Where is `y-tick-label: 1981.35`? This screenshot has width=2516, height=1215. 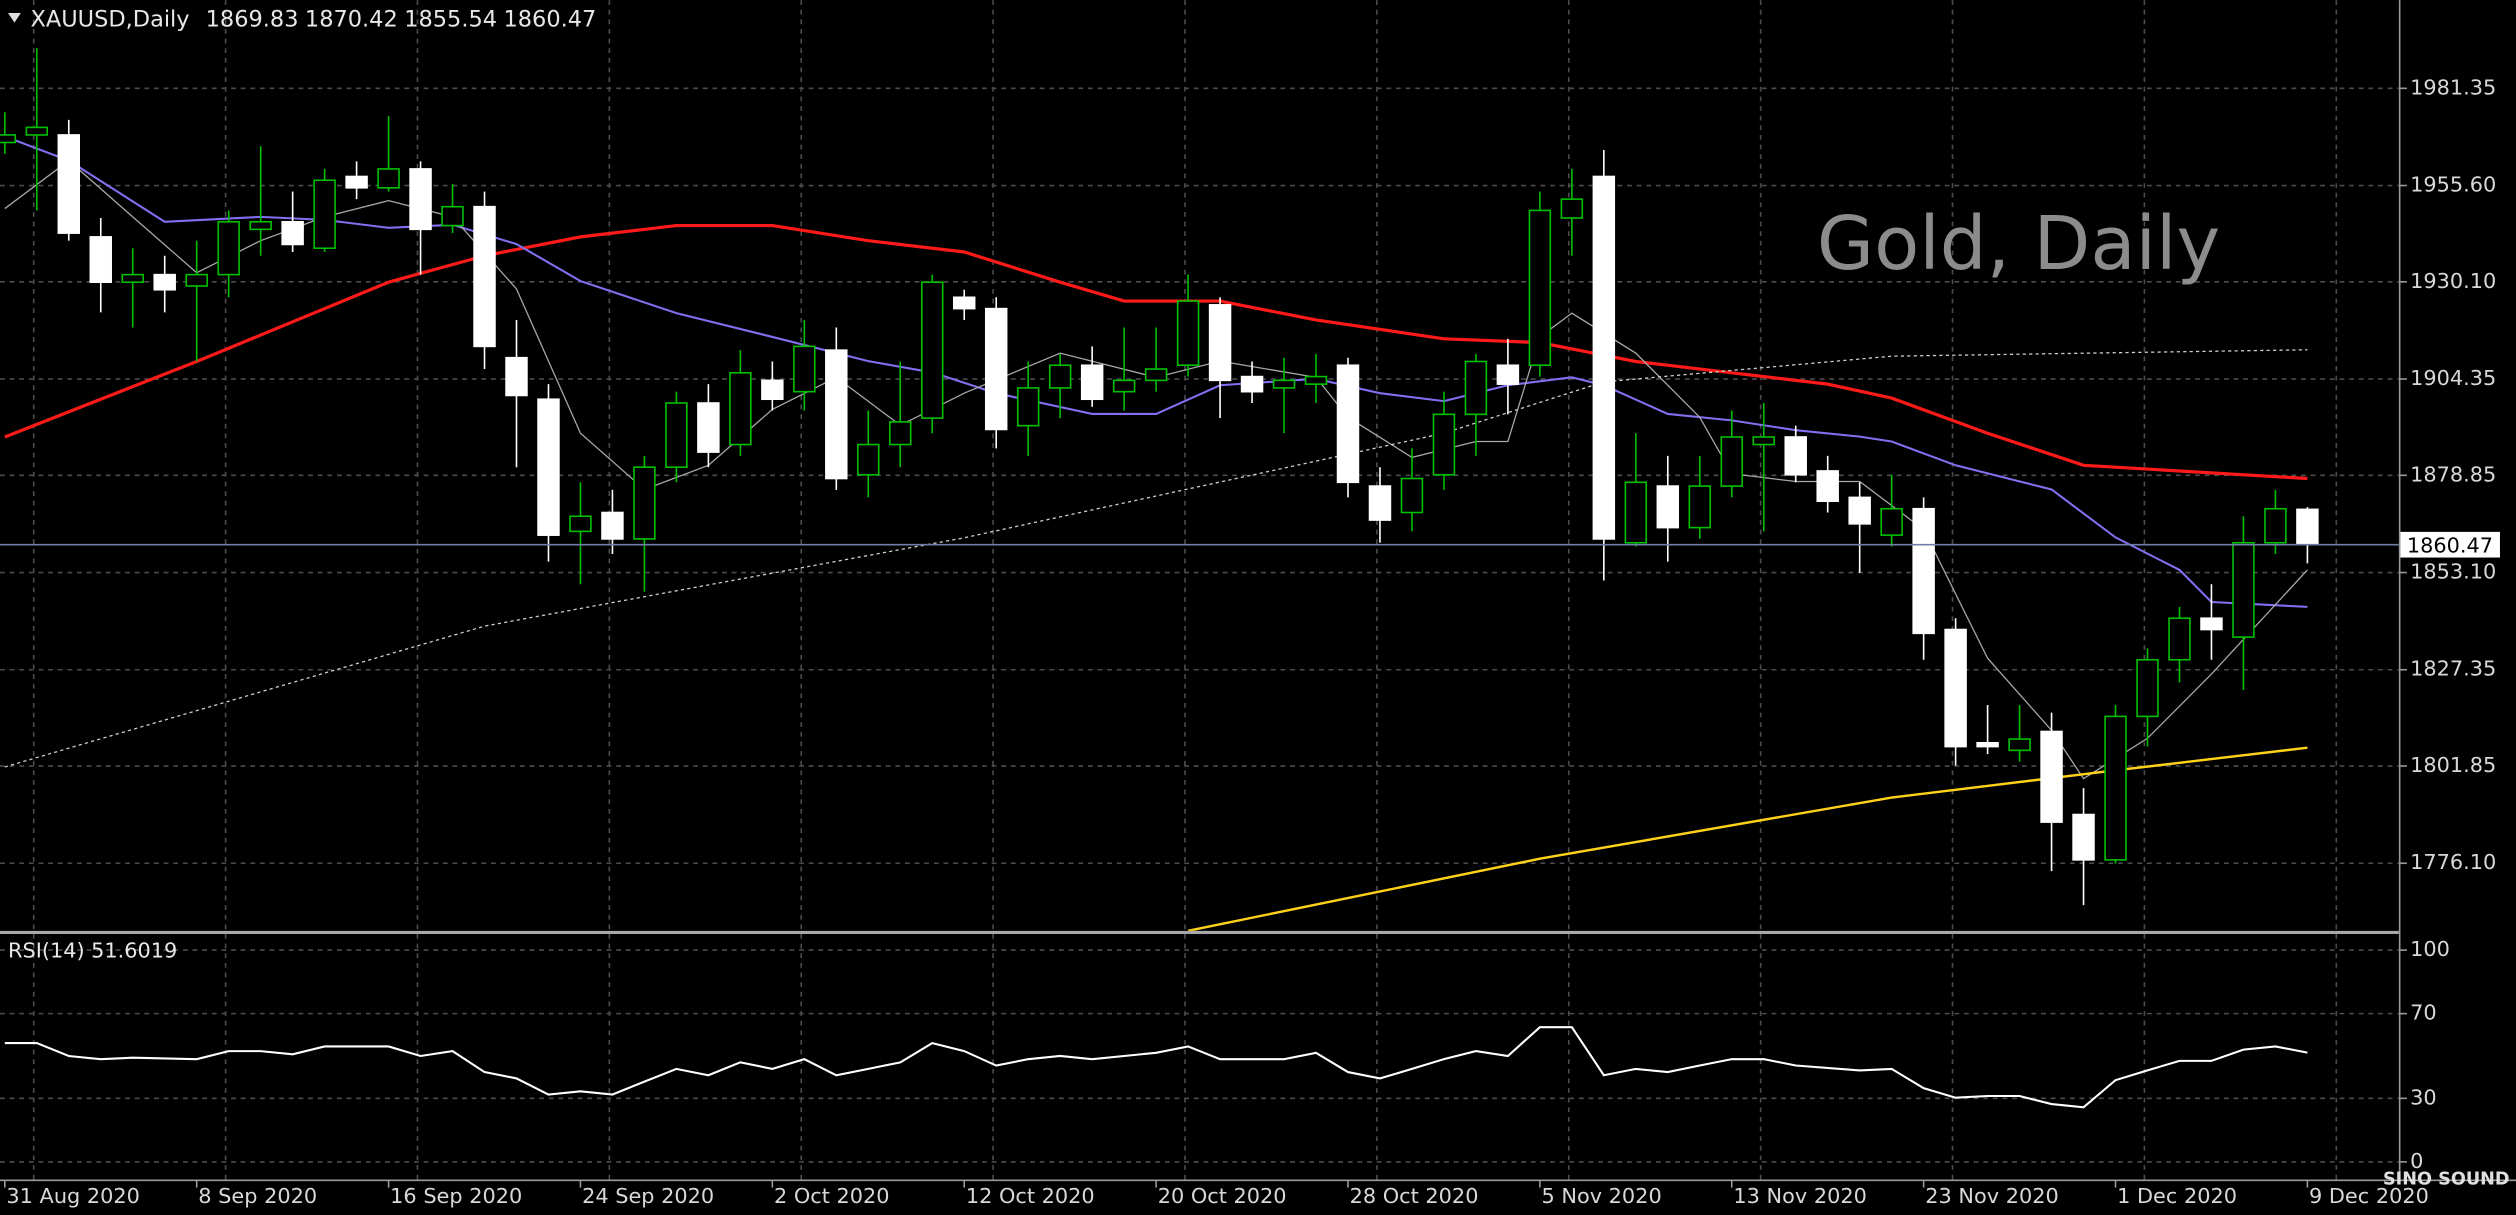
y-tick-label: 1981.35 is located at coordinates (2453, 87).